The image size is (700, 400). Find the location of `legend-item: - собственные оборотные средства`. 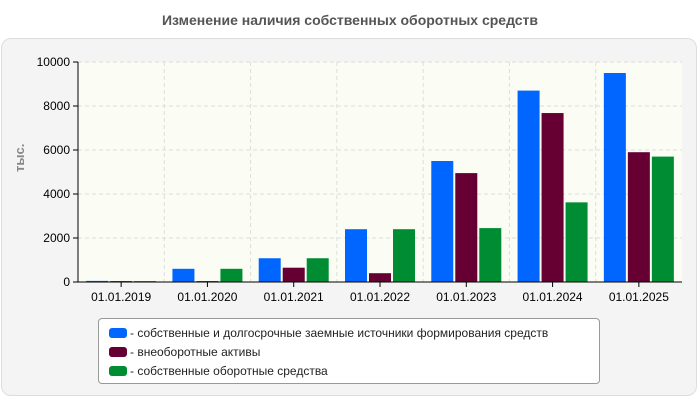

legend-item: - собственные оборотные средства is located at coordinates (354, 370).